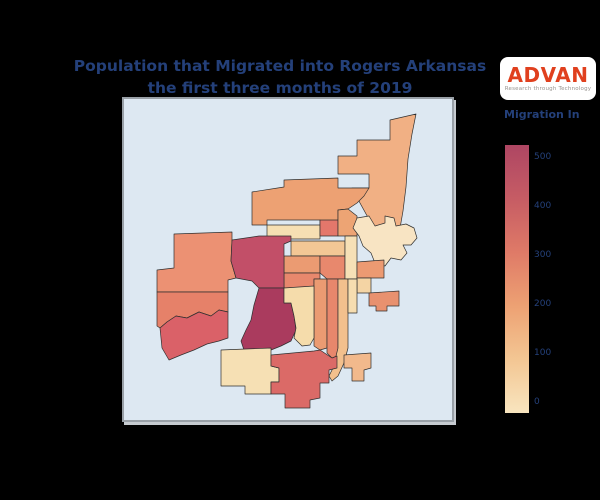 This screenshot has width=600, height=500. Describe the element at coordinates (517, 279) in the screenshot. I see `colorbar-gradient` at that location.